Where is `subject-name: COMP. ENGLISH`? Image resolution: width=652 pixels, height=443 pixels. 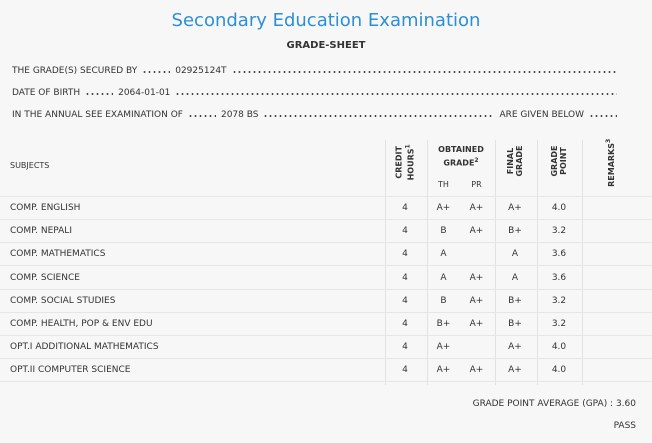 subject-name: COMP. ENGLISH is located at coordinates (45, 208).